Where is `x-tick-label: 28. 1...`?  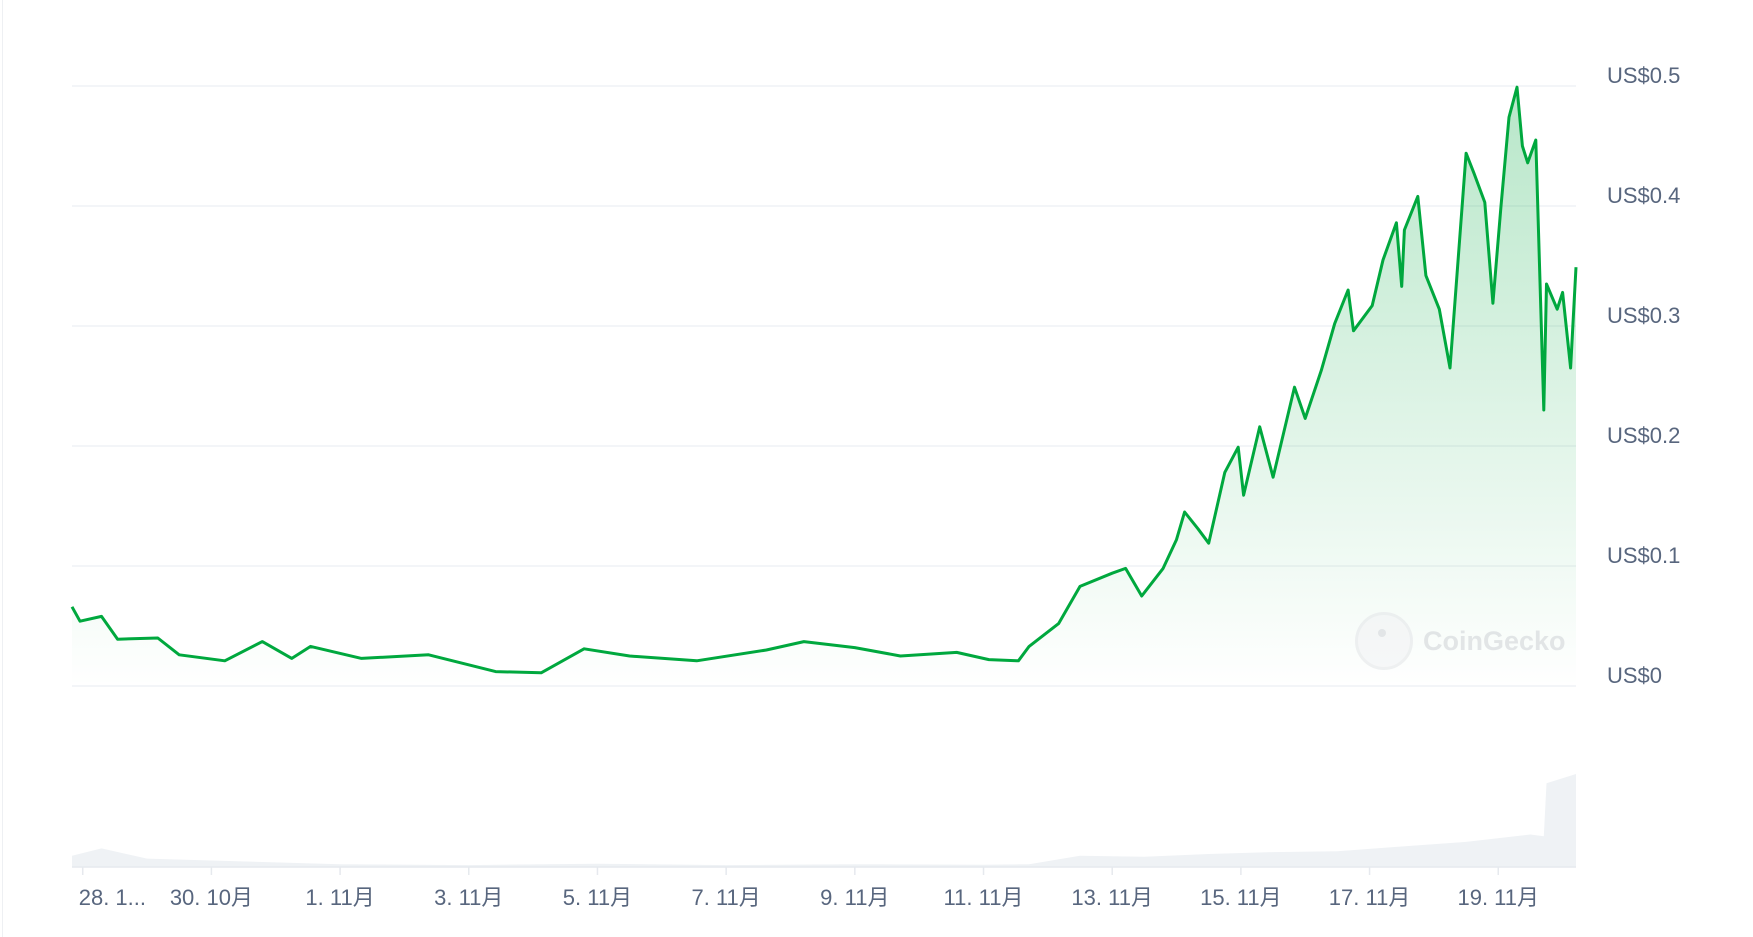 x-tick-label: 28. 1... is located at coordinates (112, 897).